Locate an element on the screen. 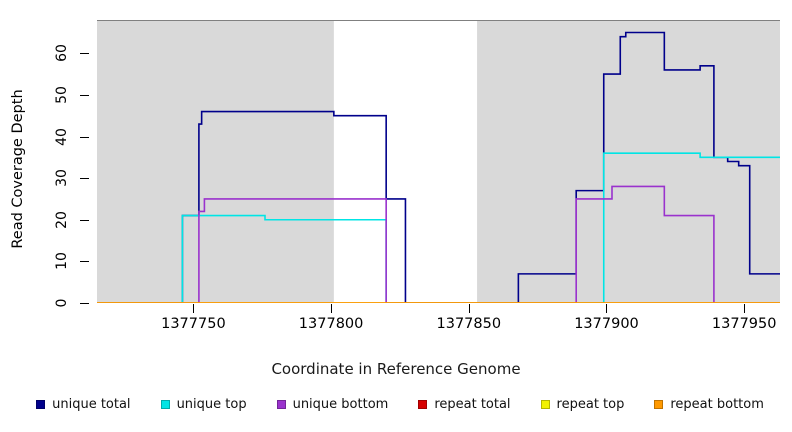 The height and width of the screenshot is (432, 792). y-tick-label: 30 is located at coordinates (62, 178).